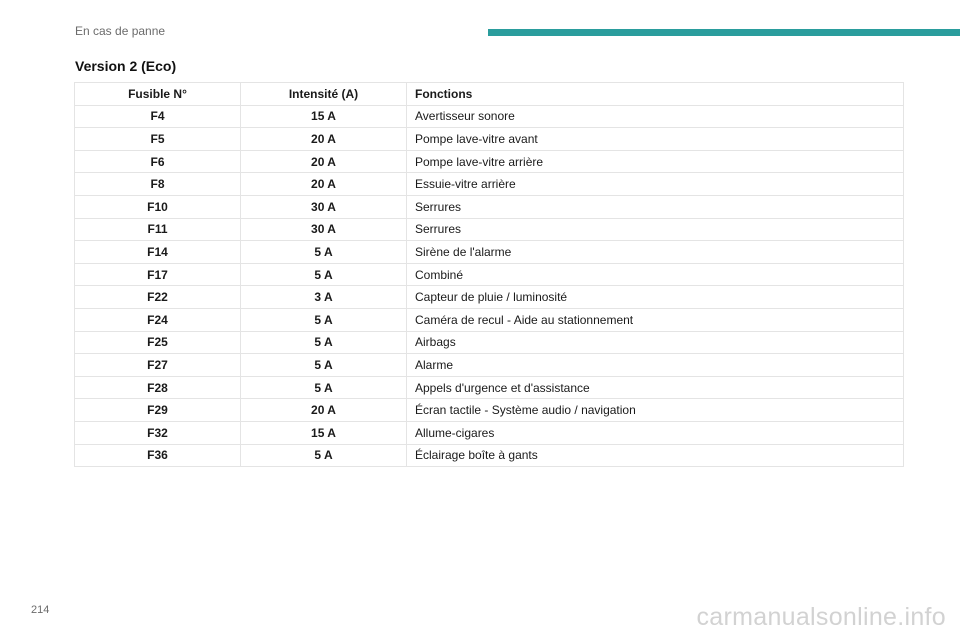 The width and height of the screenshot is (960, 640). I want to click on section-header: En cas de panne, so click(120, 31).